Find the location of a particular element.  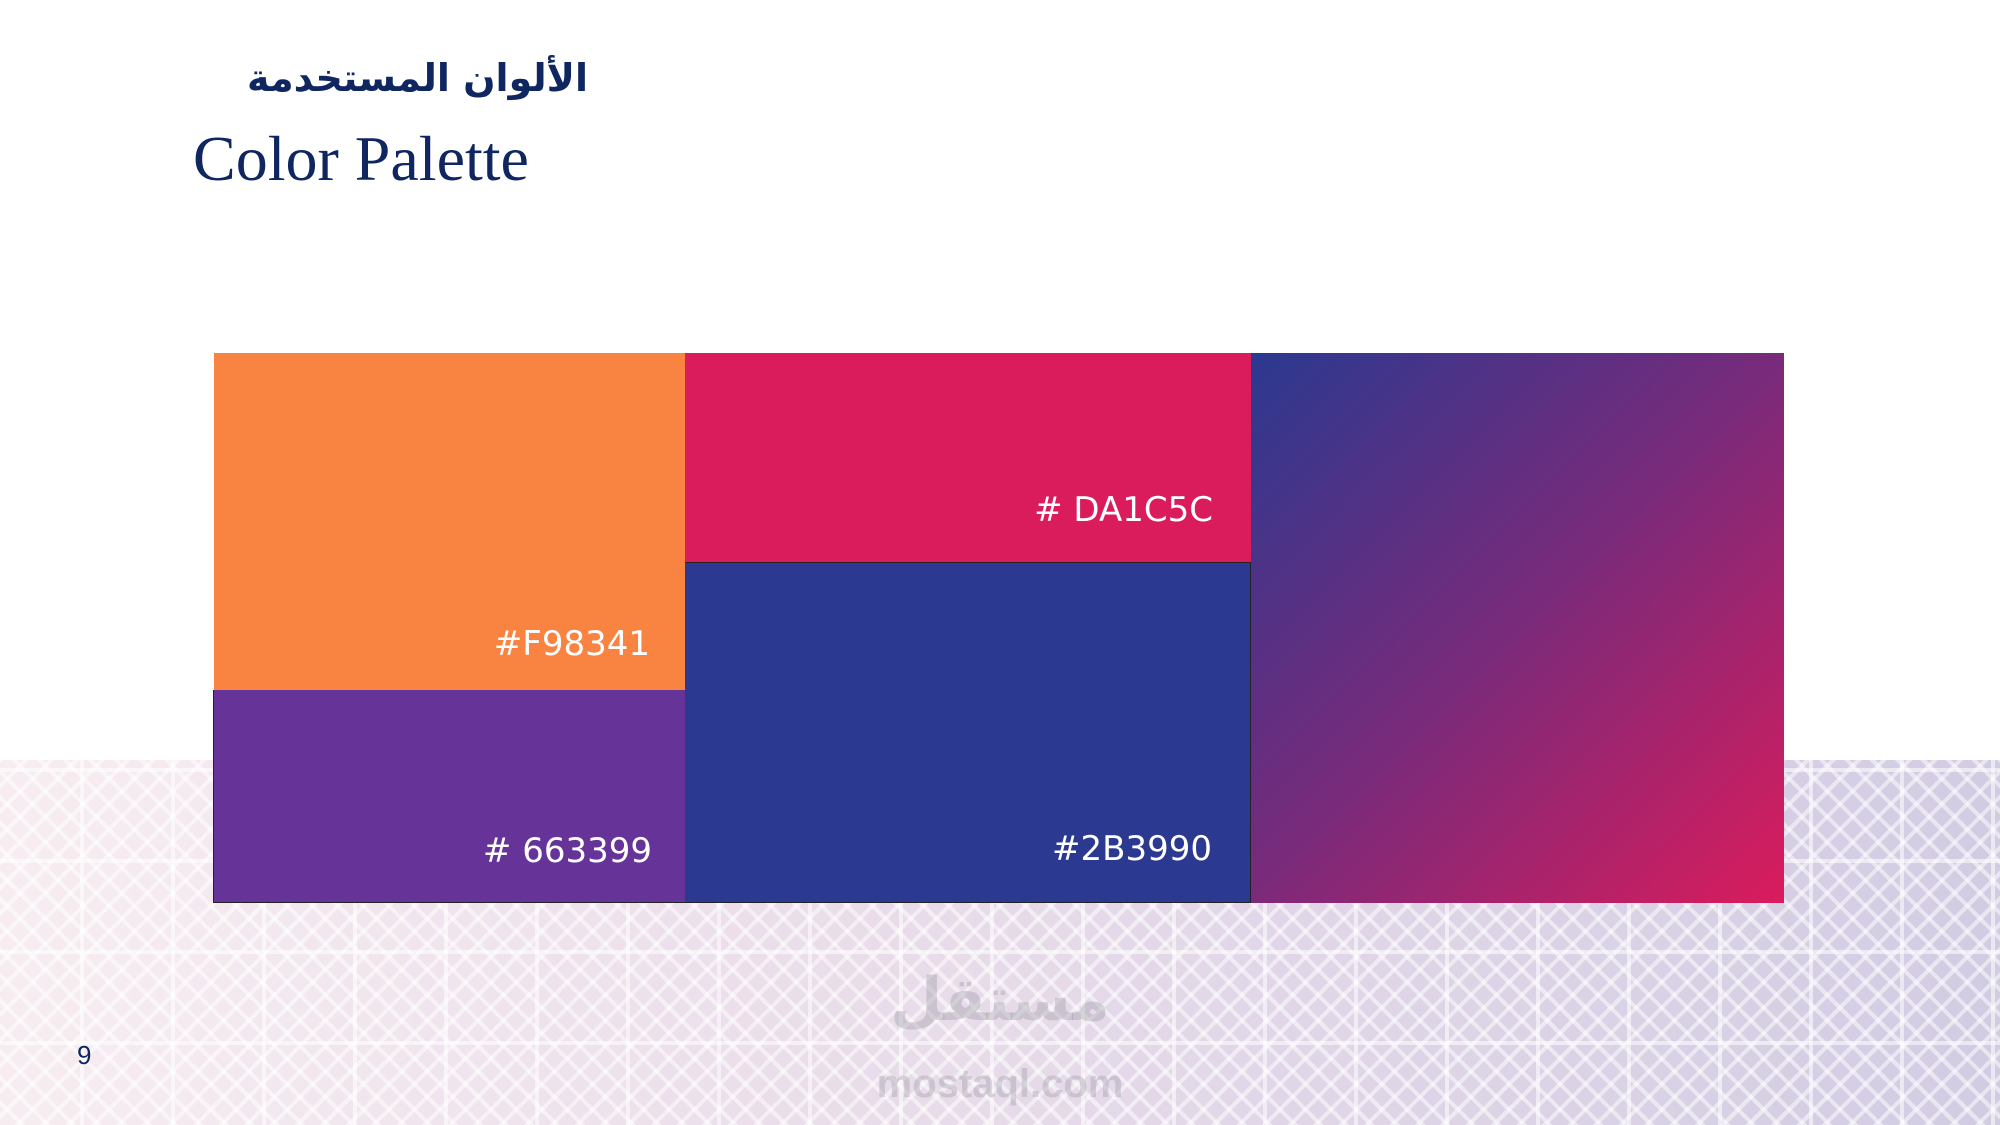

page-title: Color Palette is located at coordinates (361, 158).